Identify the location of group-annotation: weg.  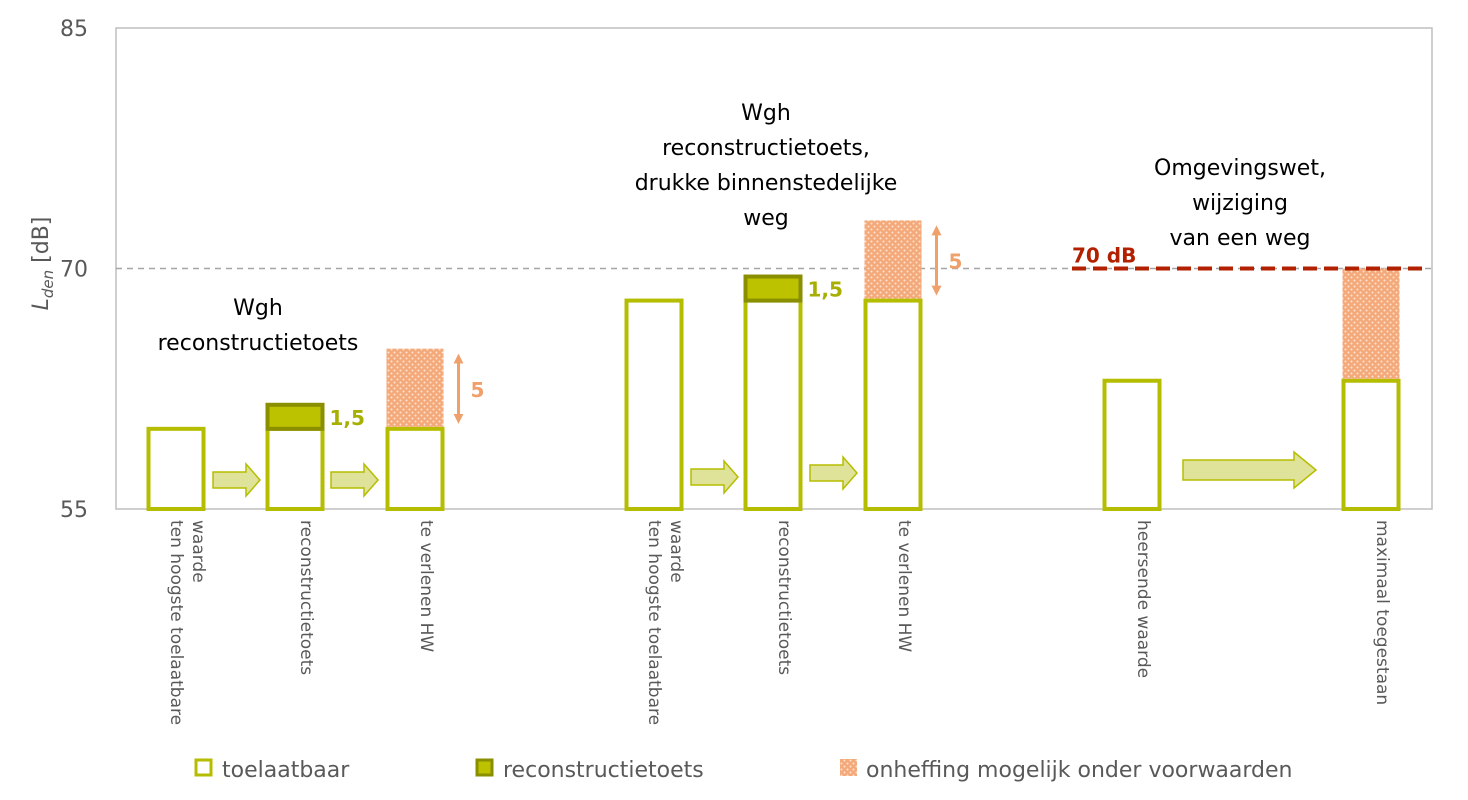
(766, 218).